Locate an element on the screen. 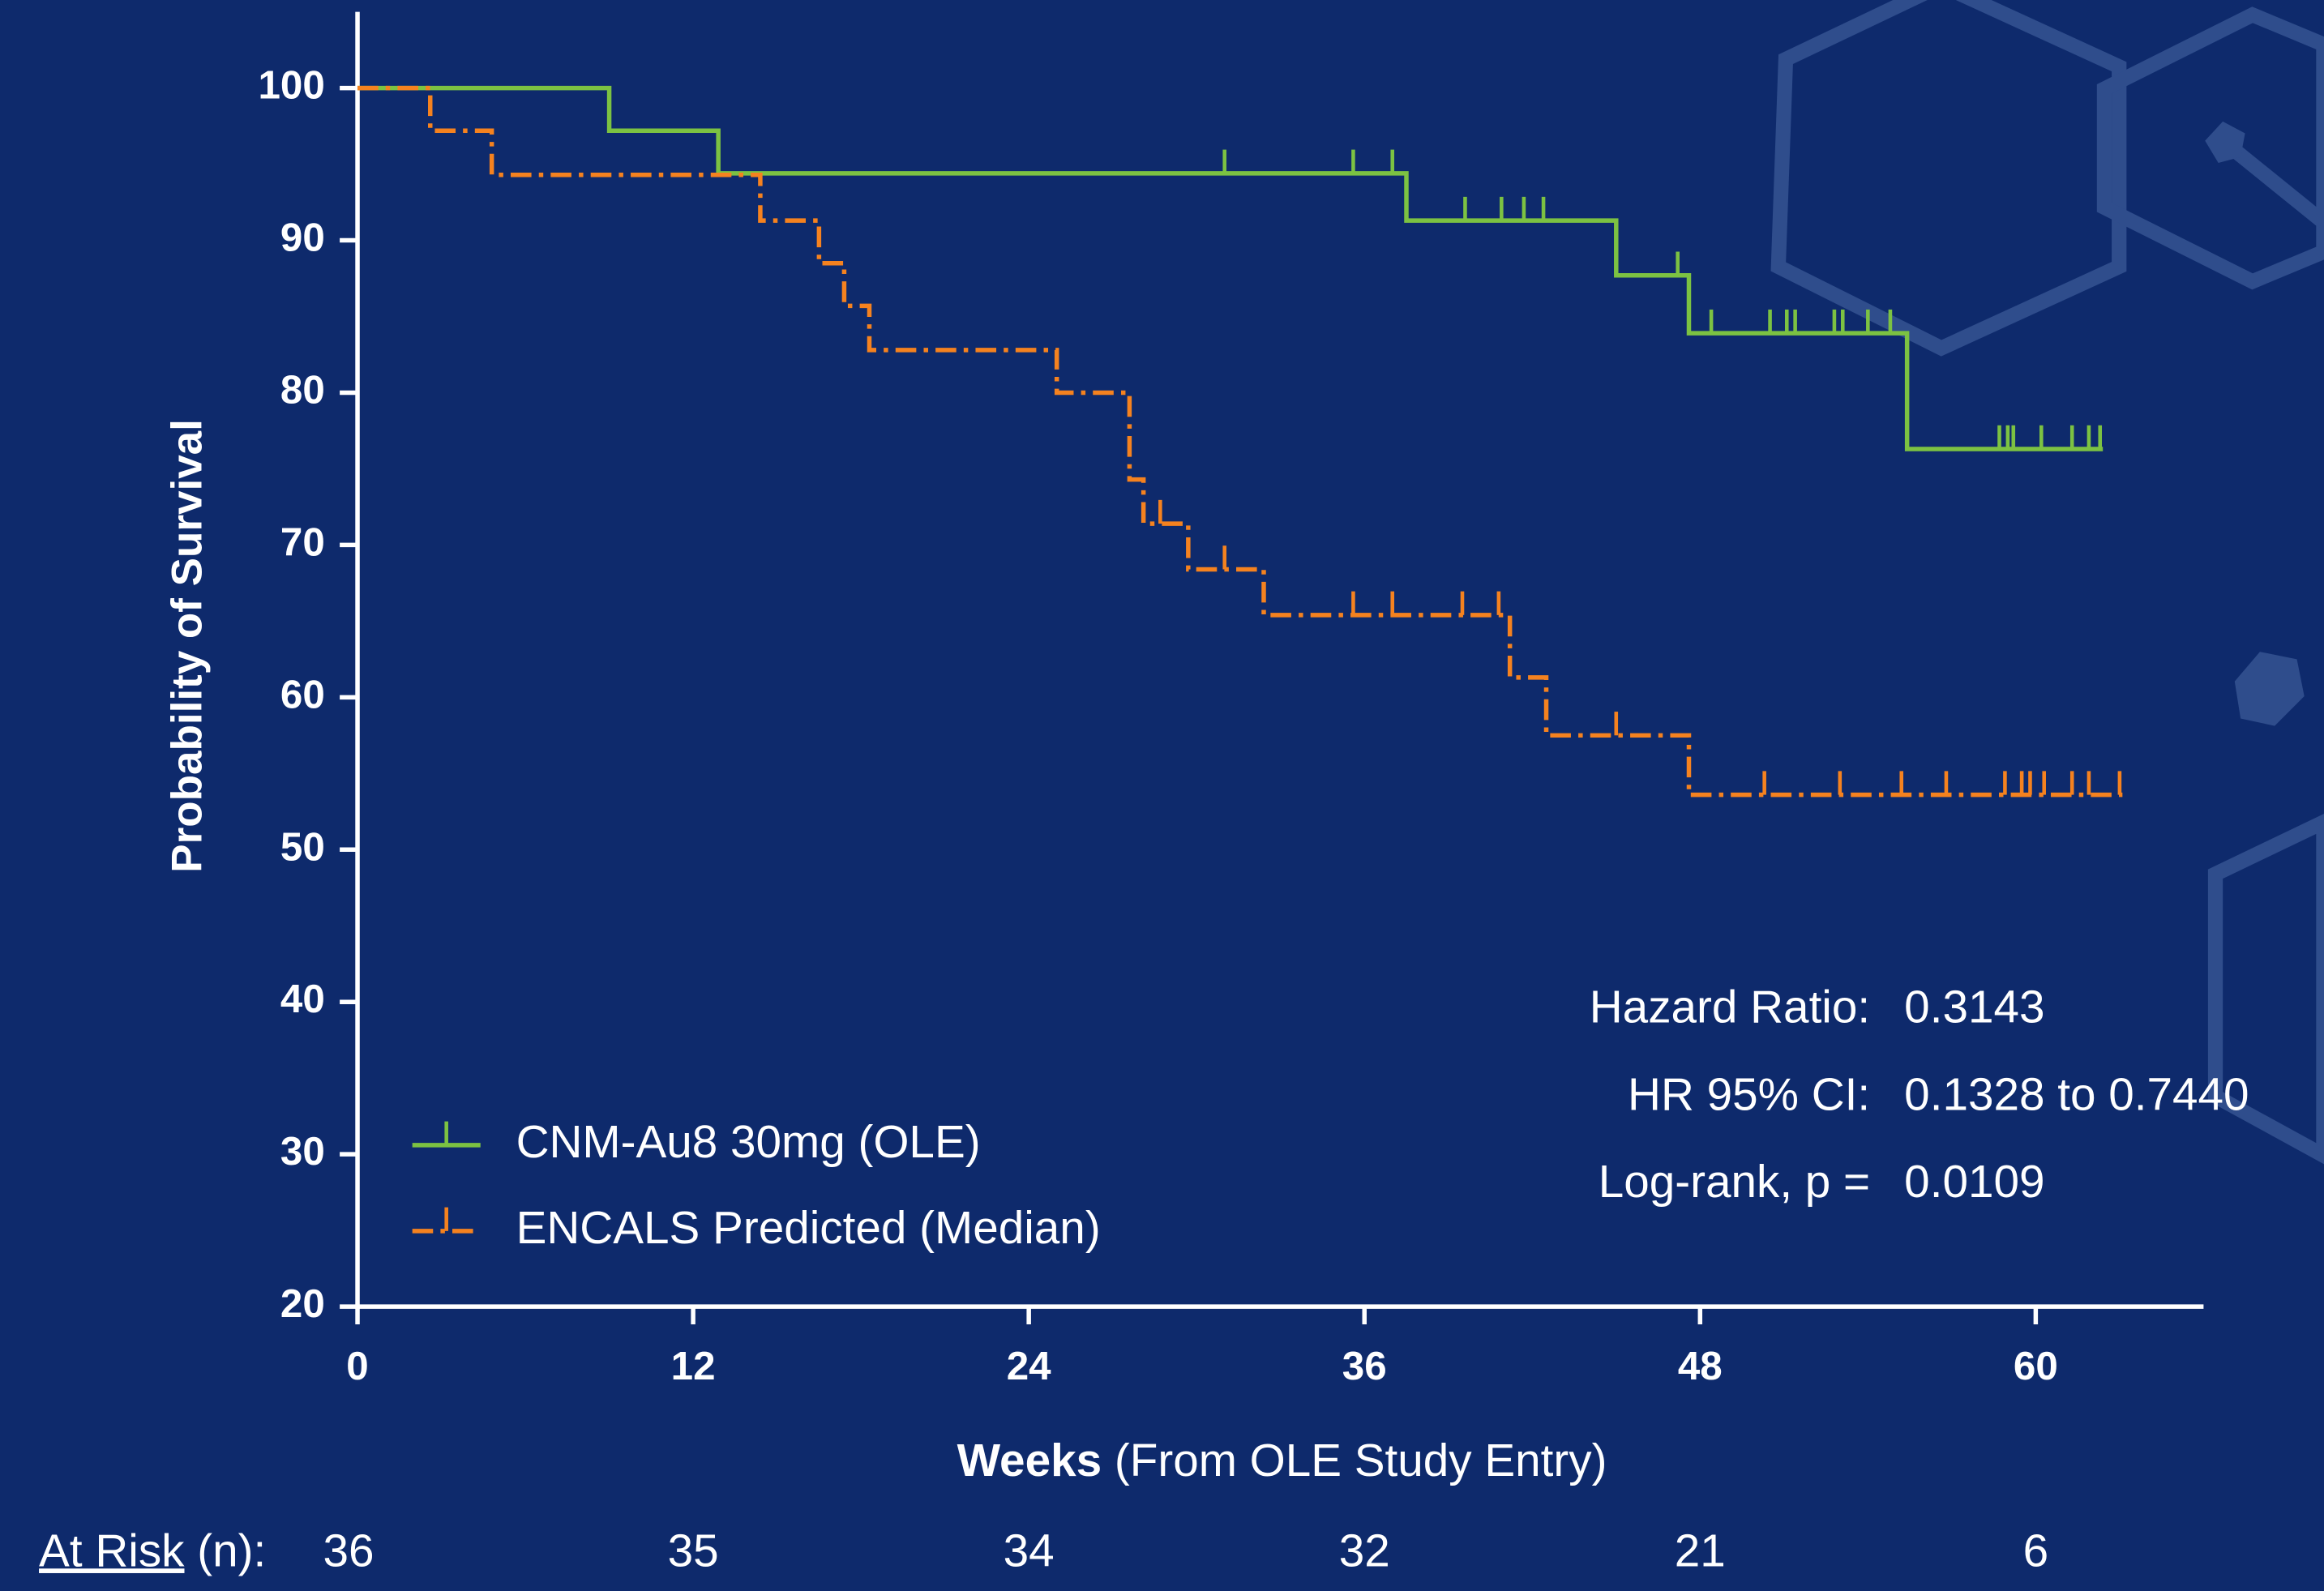 Image resolution: width=2324 pixels, height=1591 pixels. stat-label: Log-rank, p = is located at coordinates (1734, 1183).